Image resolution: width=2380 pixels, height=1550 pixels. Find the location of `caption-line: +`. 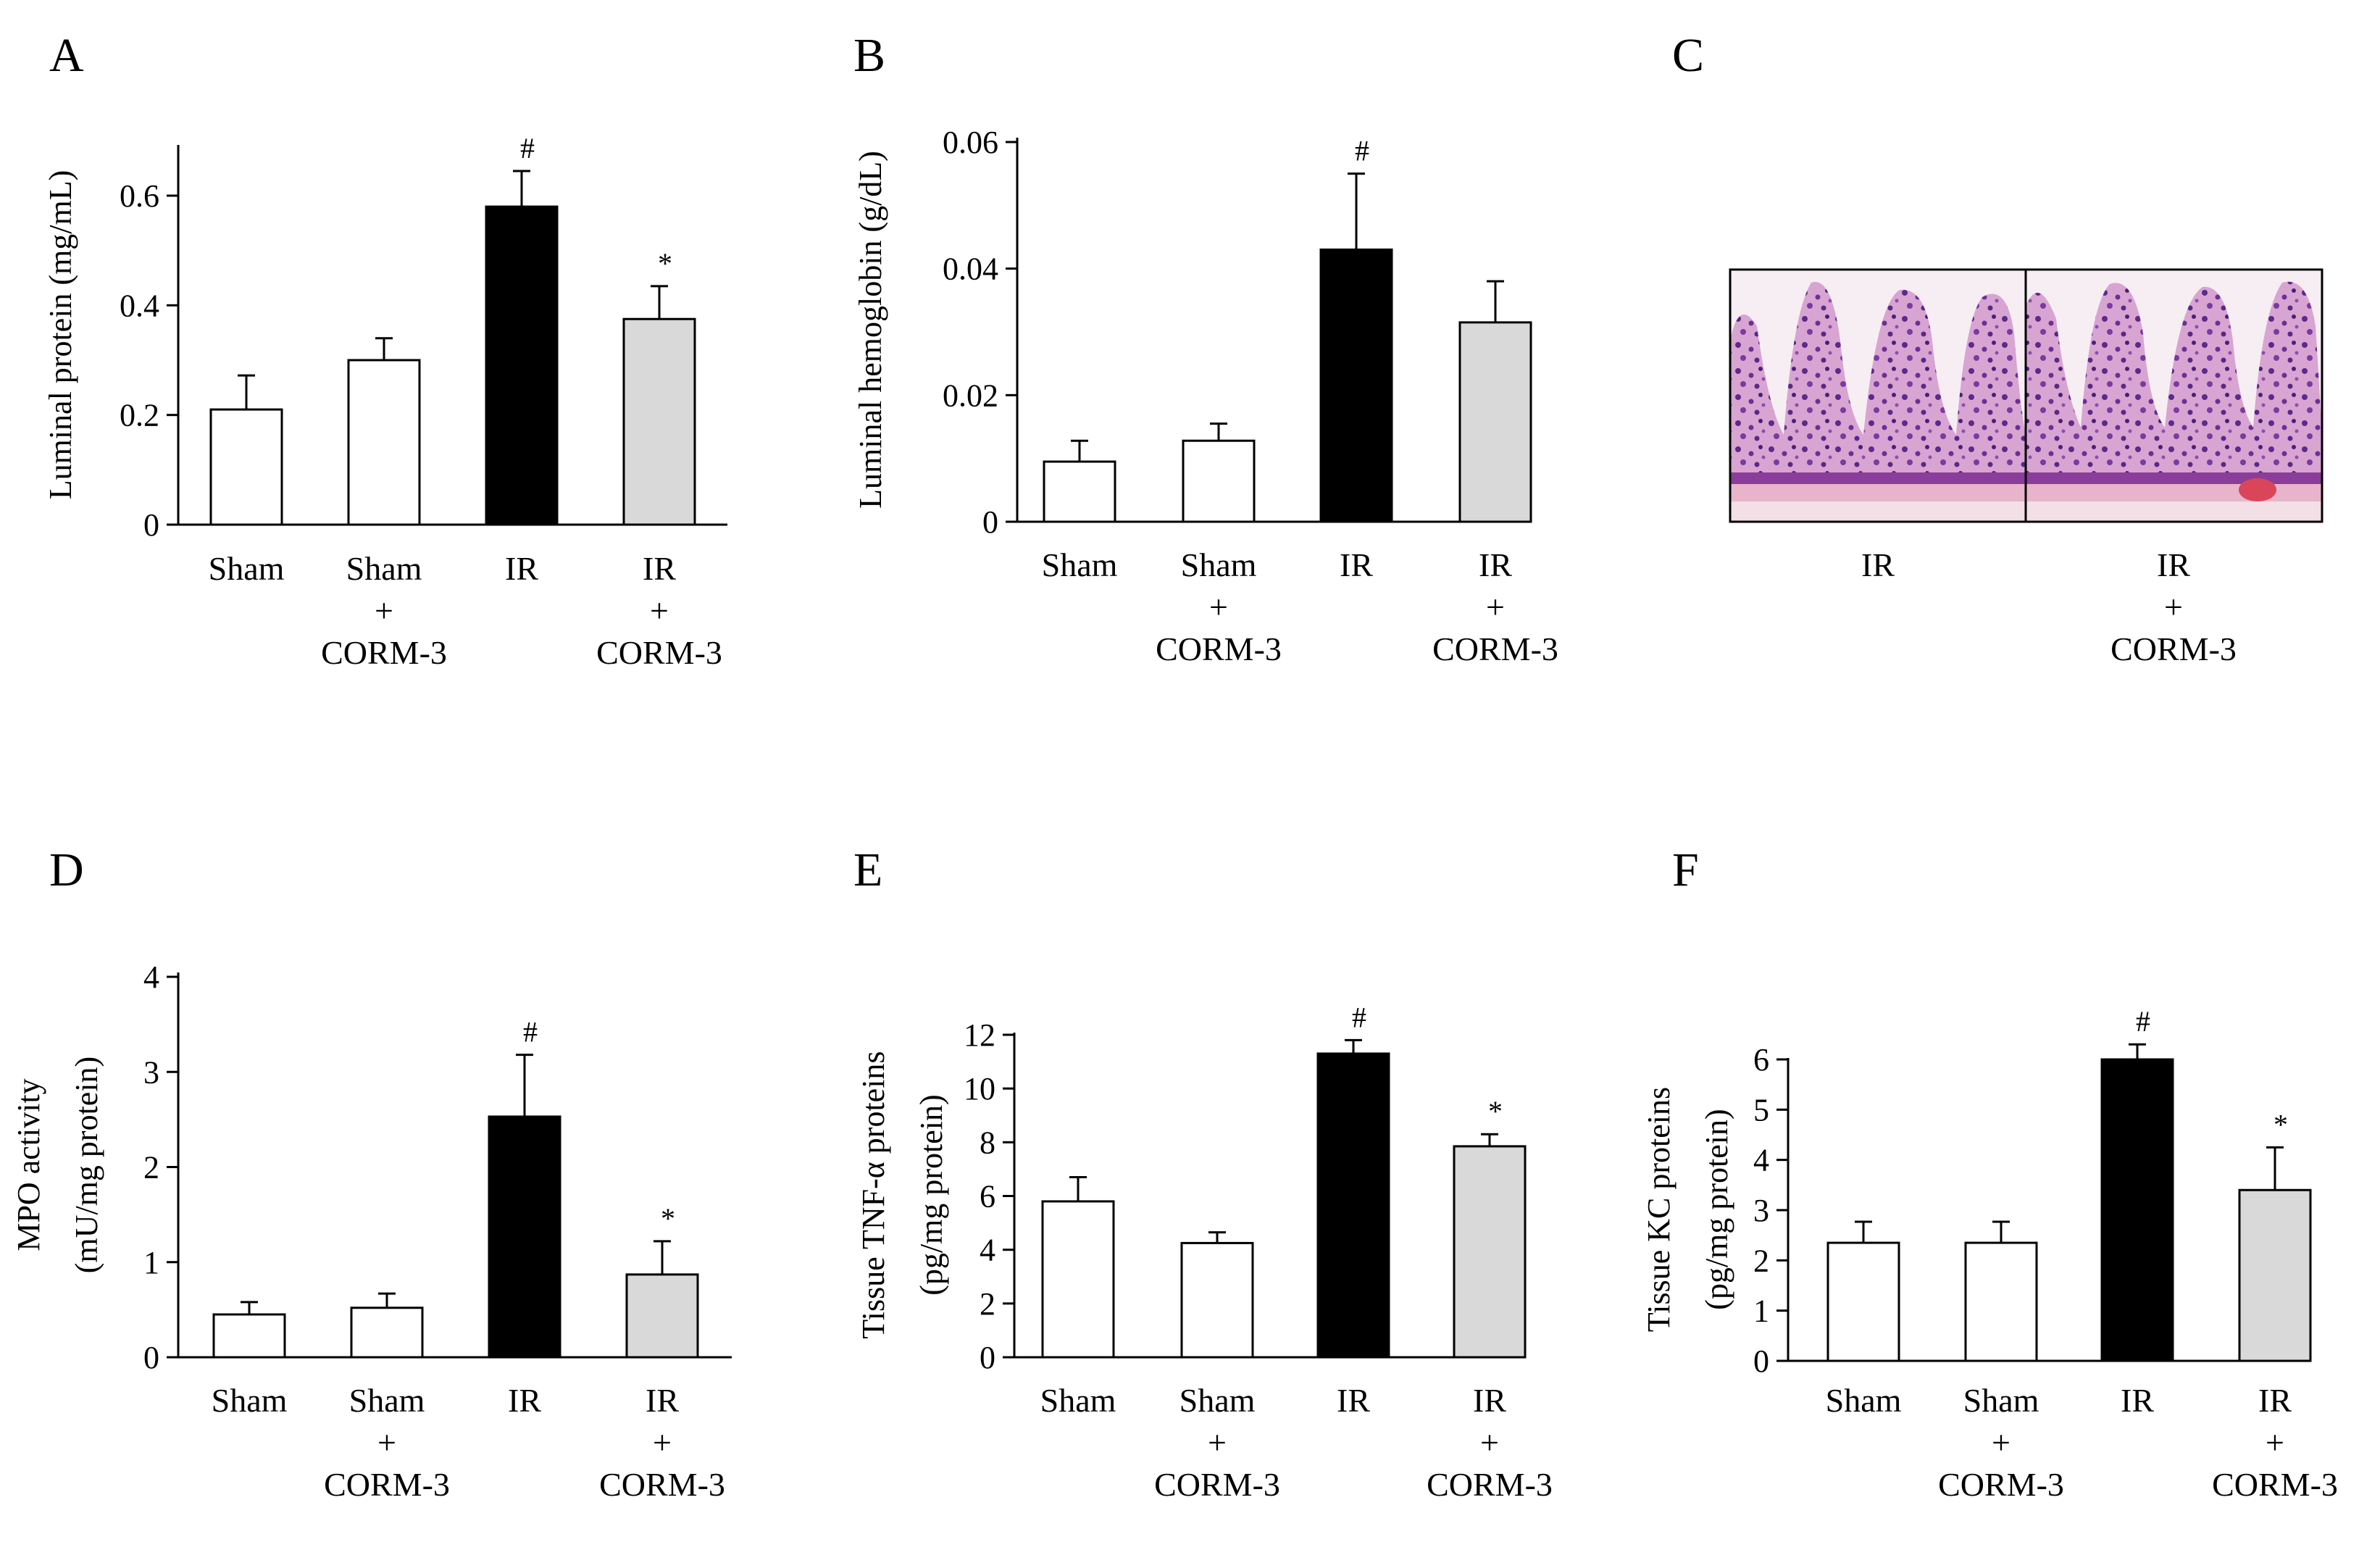

caption-line: + is located at coordinates (2173, 606).